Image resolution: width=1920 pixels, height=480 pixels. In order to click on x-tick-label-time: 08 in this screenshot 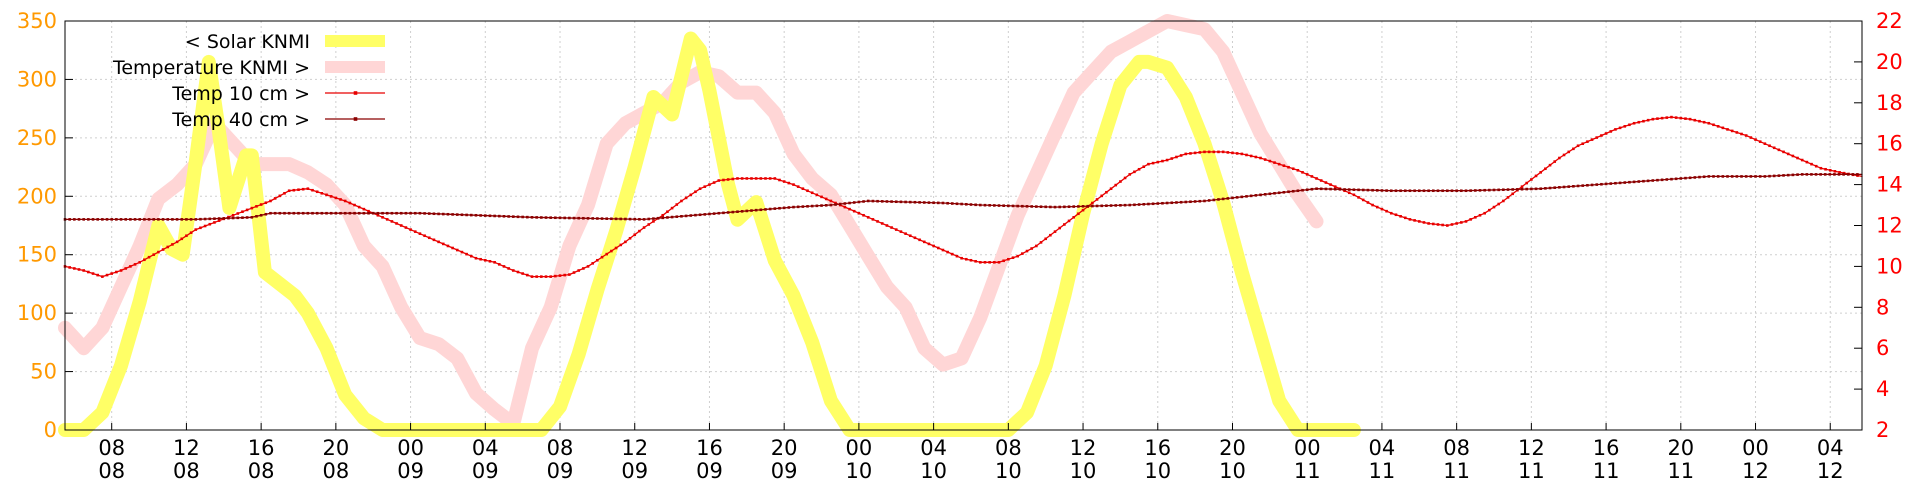, I will do `click(111, 448)`.